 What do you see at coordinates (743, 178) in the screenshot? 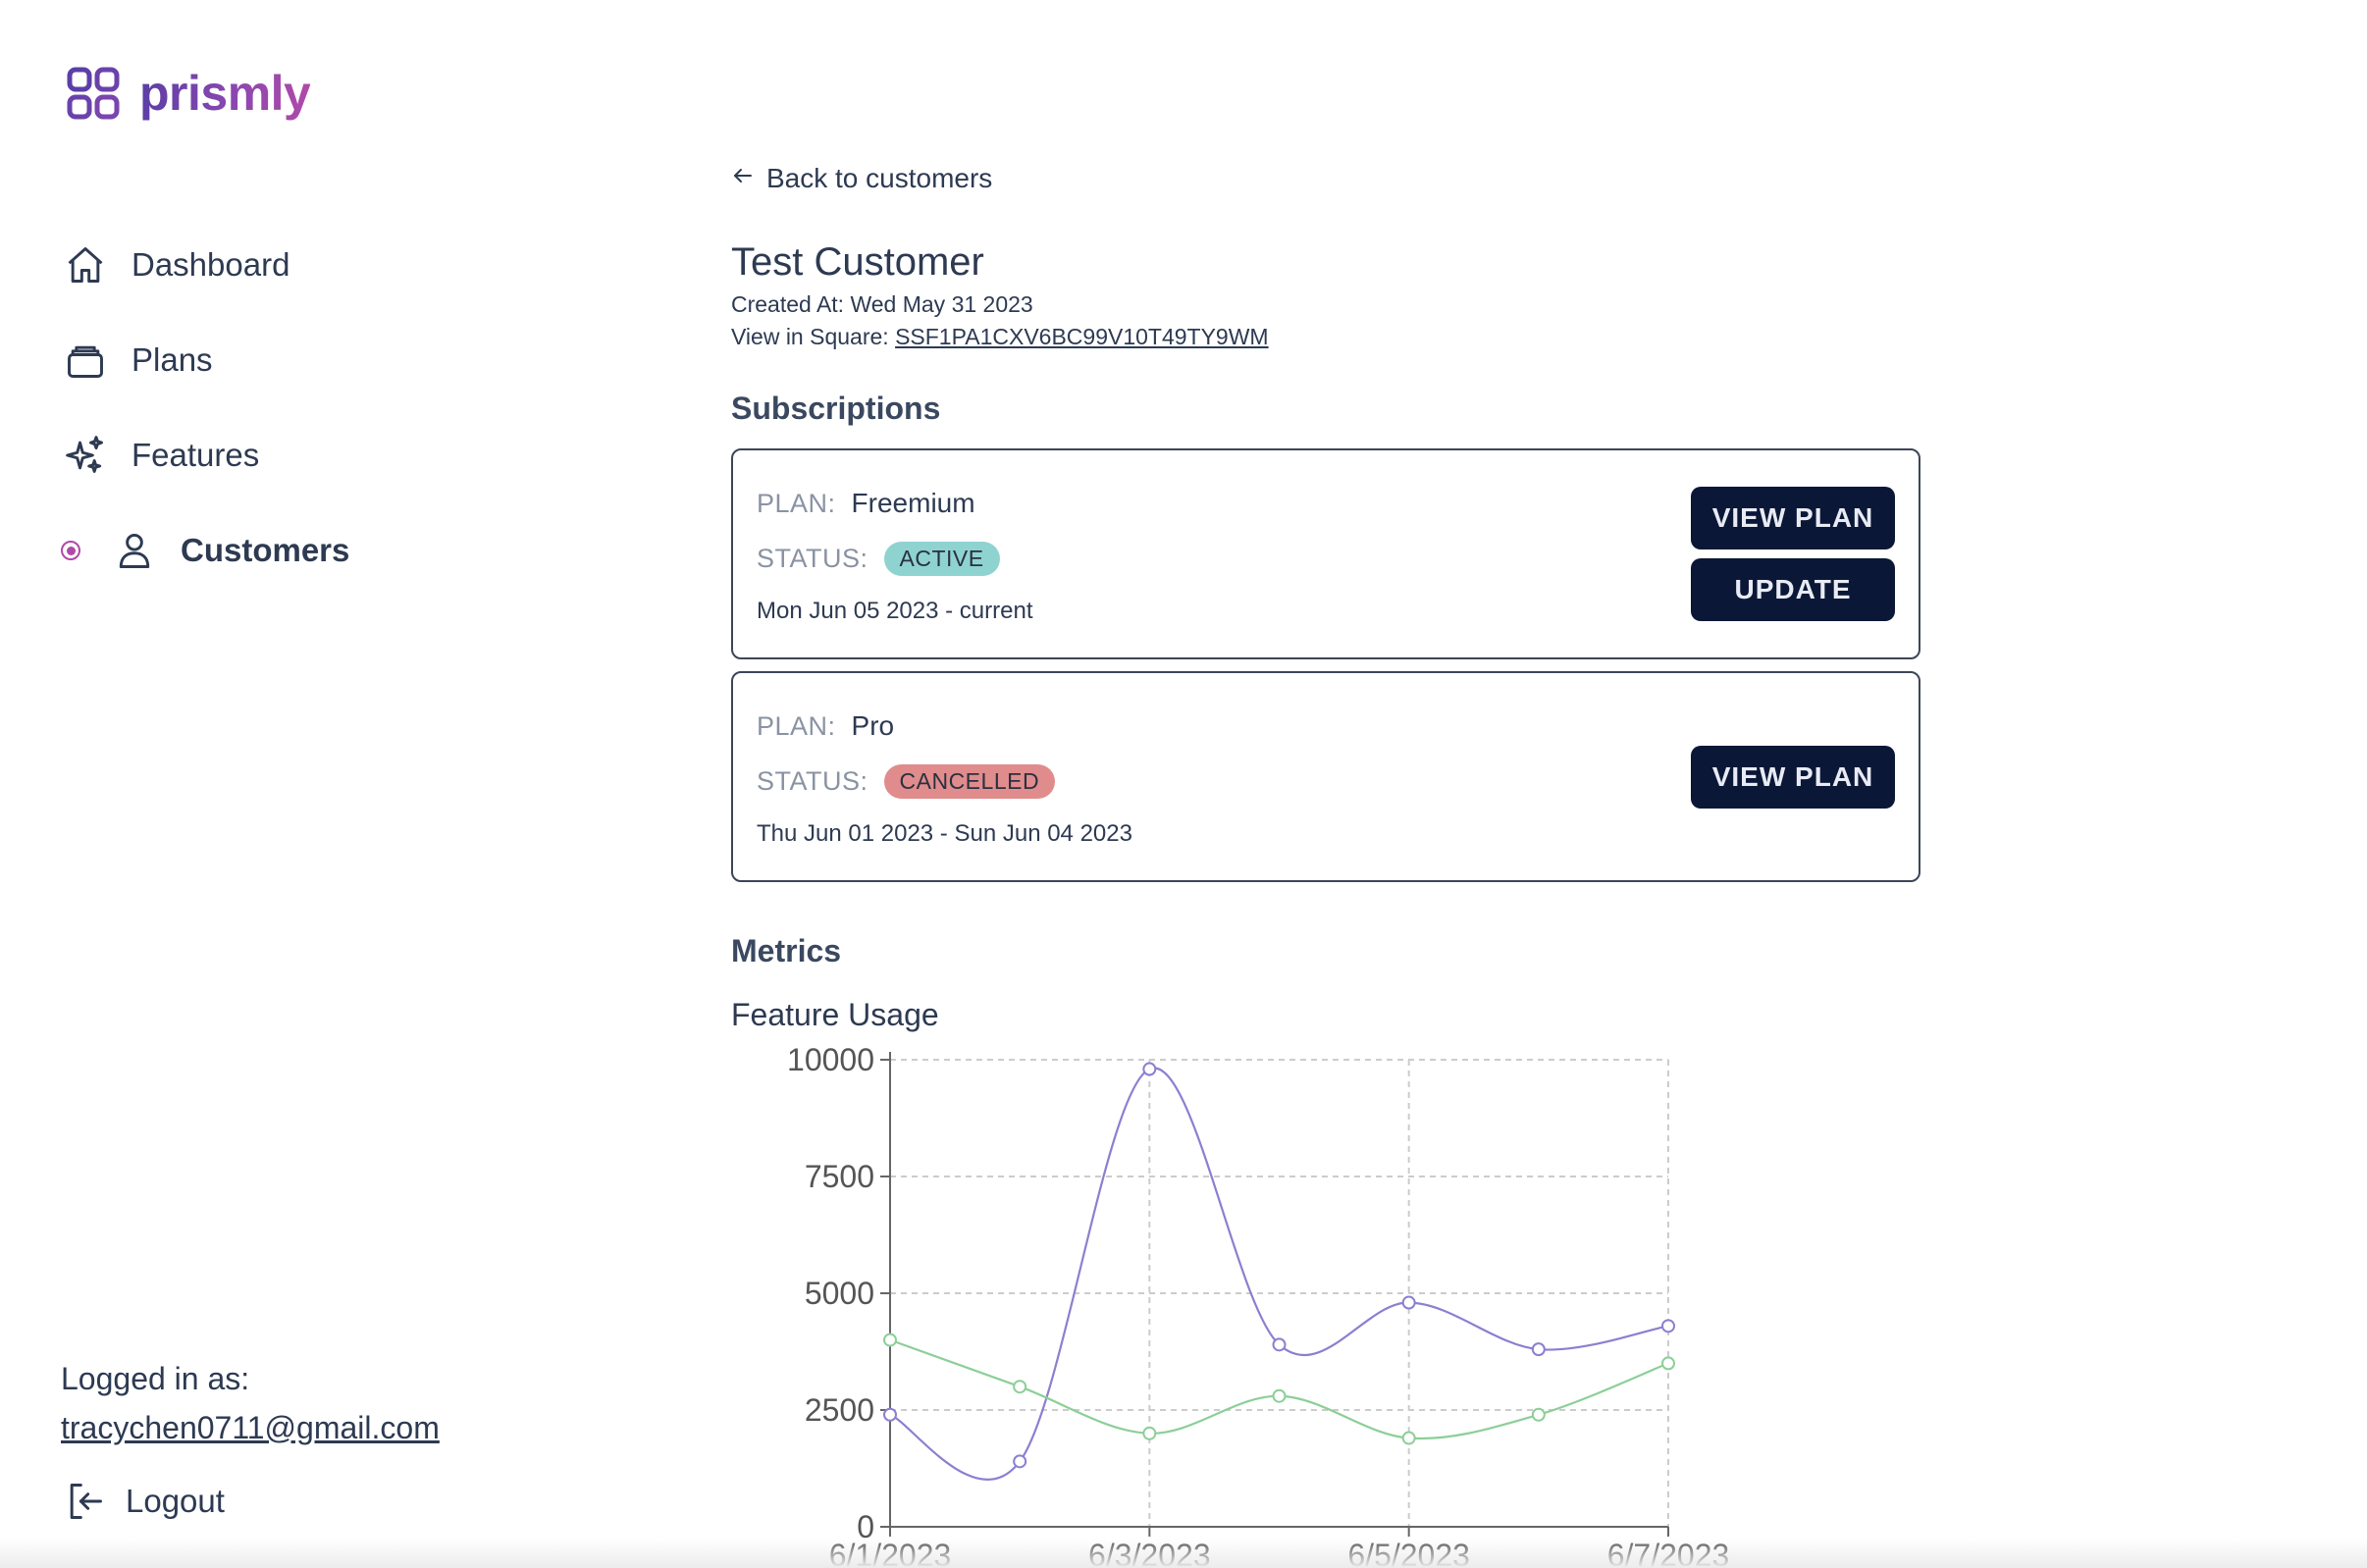
I see `arrow-left-icon` at bounding box center [743, 178].